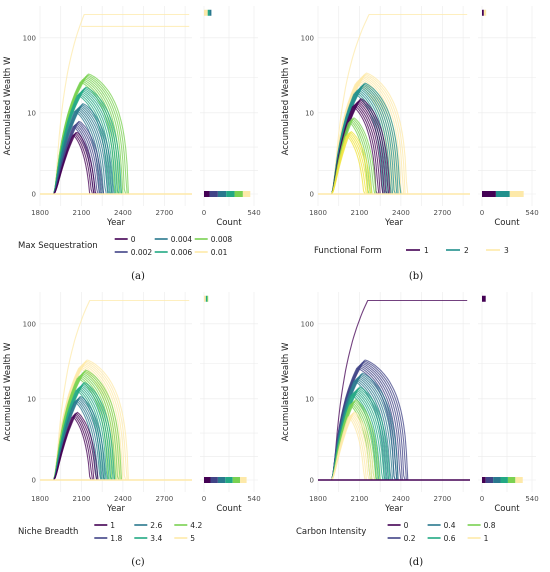 The height and width of the screenshot is (572, 550). I want to click on legend-title: Carbon Intensity, so click(331, 532).